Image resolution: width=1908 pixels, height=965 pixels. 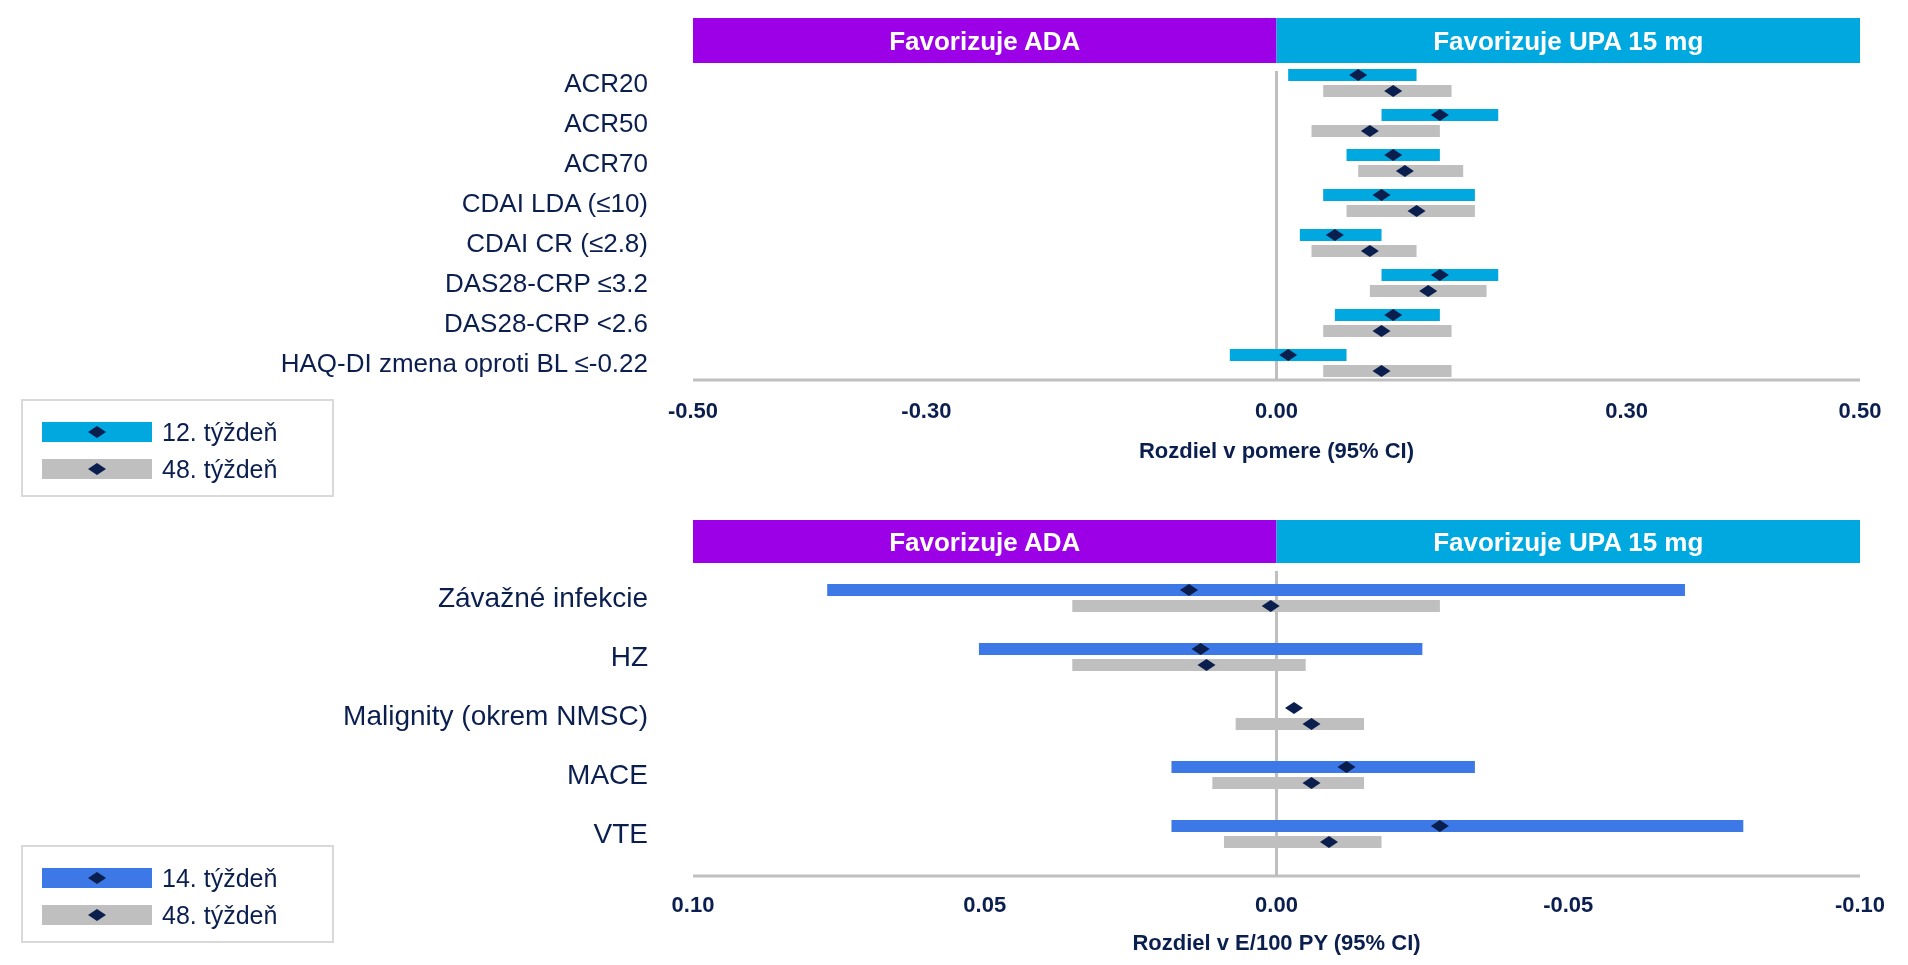 I want to click on x-tick-label: -0.30, so click(x=926, y=410).